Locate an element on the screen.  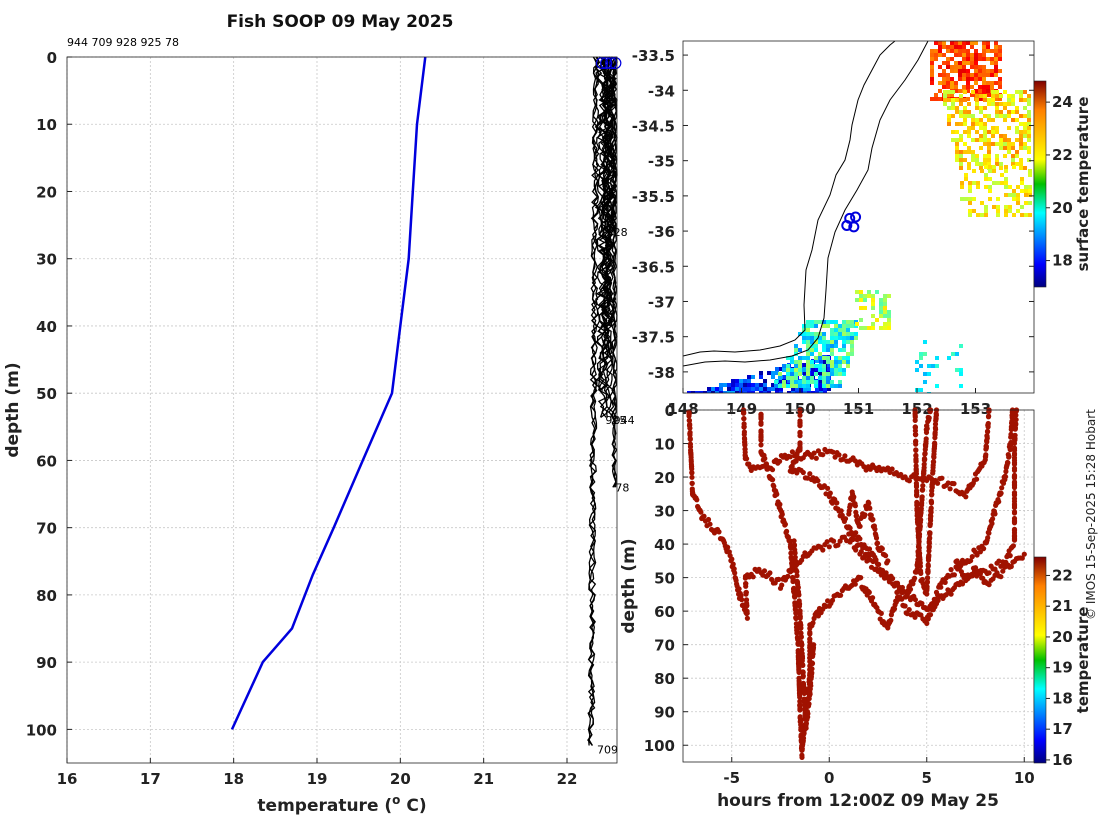
y-tick-label: 30 is located at coordinates (664, 512).